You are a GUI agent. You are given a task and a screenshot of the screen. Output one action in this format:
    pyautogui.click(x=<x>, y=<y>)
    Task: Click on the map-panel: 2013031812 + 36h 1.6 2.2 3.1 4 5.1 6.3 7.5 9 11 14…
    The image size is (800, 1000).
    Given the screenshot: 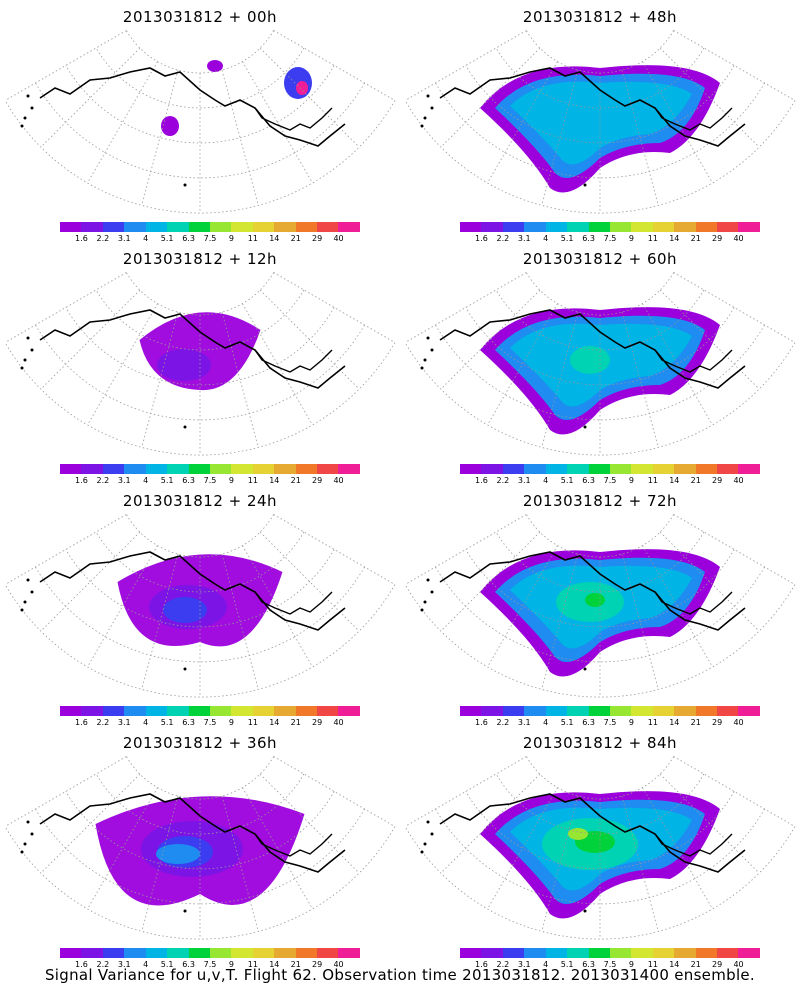 What is the action you would take?
    pyautogui.click(x=200, y=848)
    